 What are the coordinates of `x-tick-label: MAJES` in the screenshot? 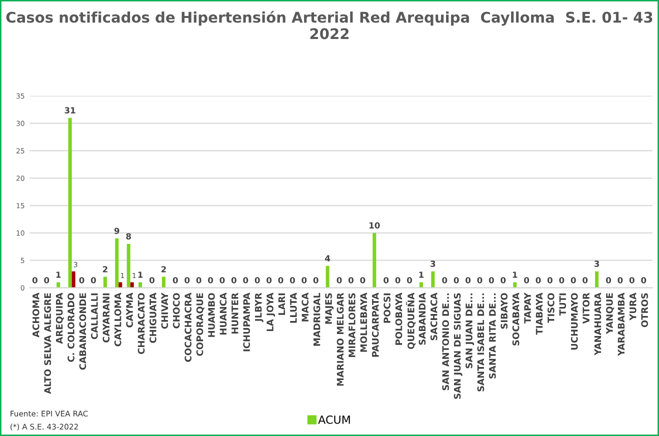 It's located at (329, 308).